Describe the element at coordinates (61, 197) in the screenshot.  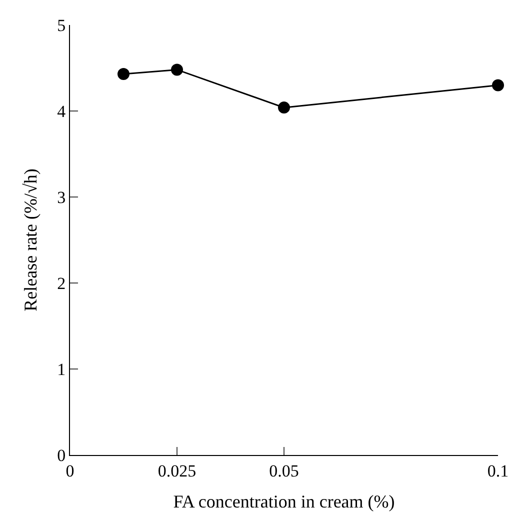
I see `y-tick-label: 3` at that location.